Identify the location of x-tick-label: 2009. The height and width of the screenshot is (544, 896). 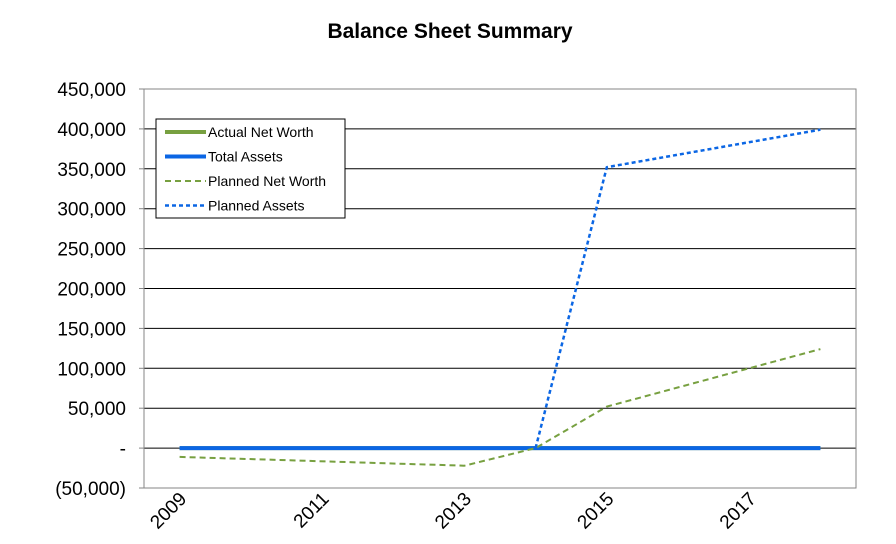
(168, 511).